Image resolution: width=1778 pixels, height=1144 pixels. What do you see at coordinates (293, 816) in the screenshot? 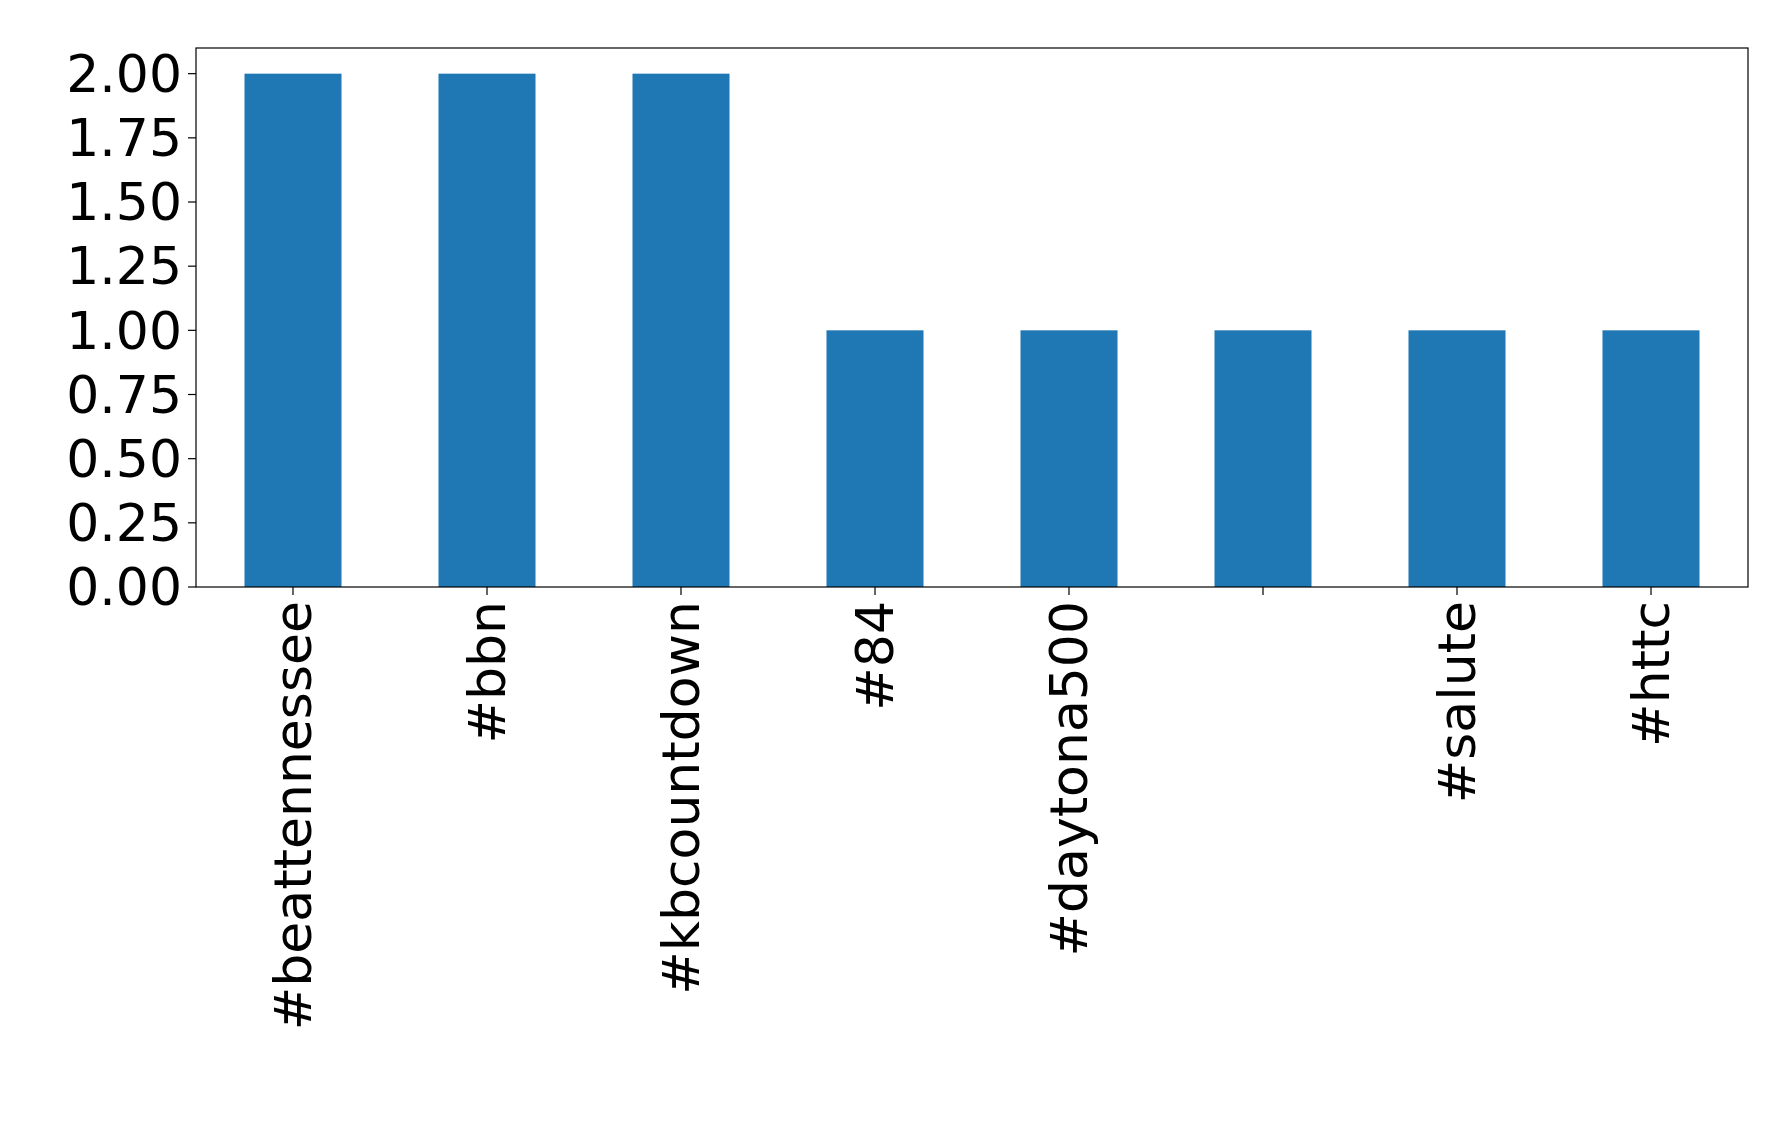
I see `x-tick-label: #beattennessee` at bounding box center [293, 816].